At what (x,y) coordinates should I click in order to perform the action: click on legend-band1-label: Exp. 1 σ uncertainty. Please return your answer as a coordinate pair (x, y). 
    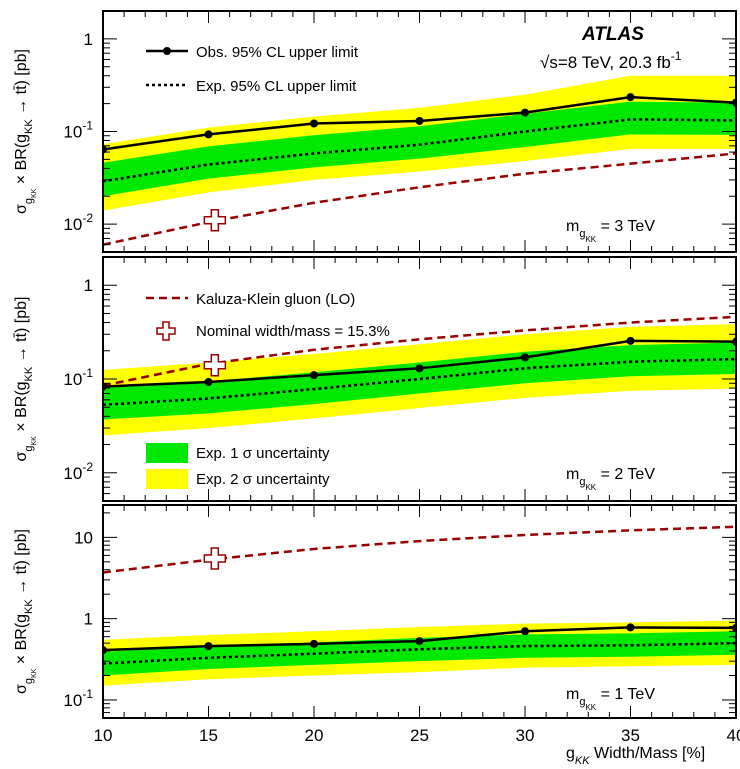
    Looking at the image, I should click on (263, 453).